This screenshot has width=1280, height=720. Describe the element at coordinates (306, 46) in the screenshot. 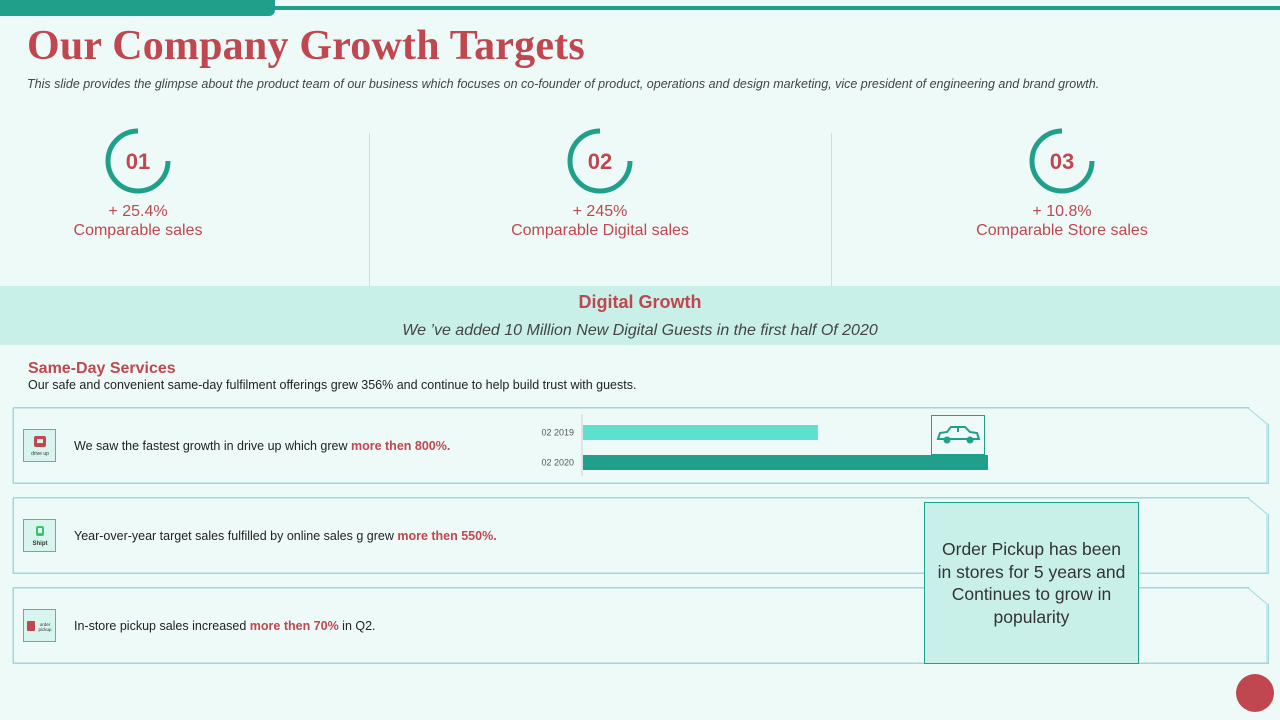

I see `page-title: Our Company Growth Targets` at that location.